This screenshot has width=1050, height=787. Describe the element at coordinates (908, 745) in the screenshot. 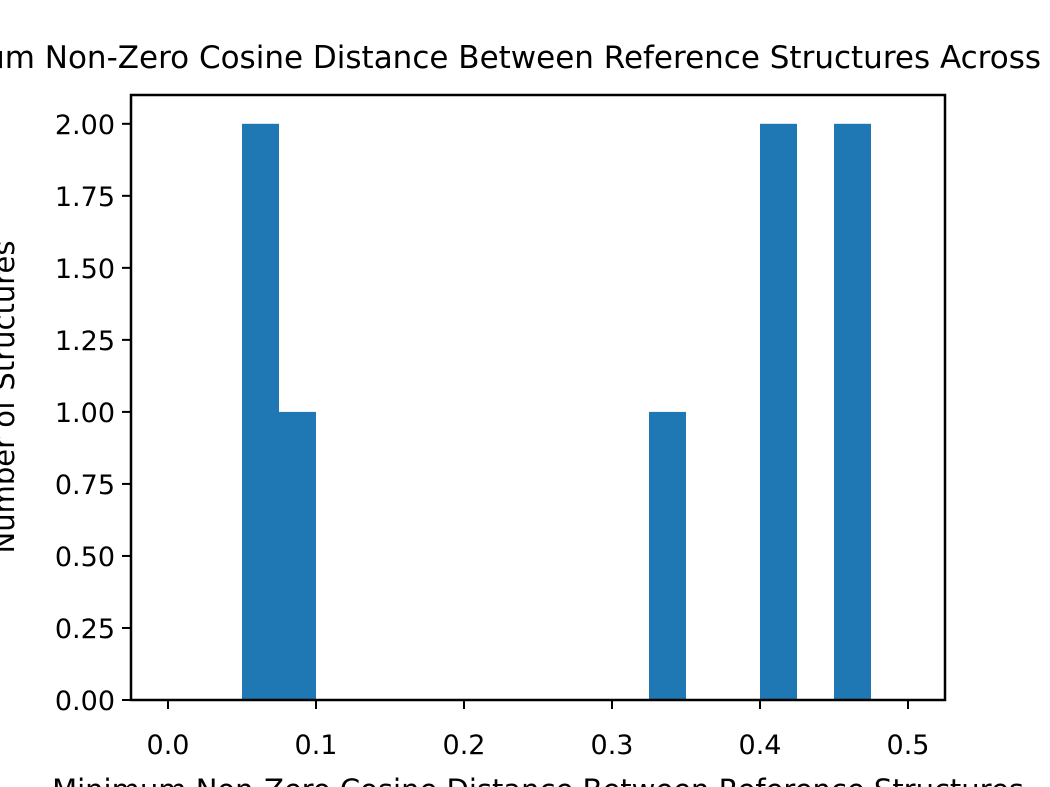

I see `x-tick-label-5: 0.5` at that location.